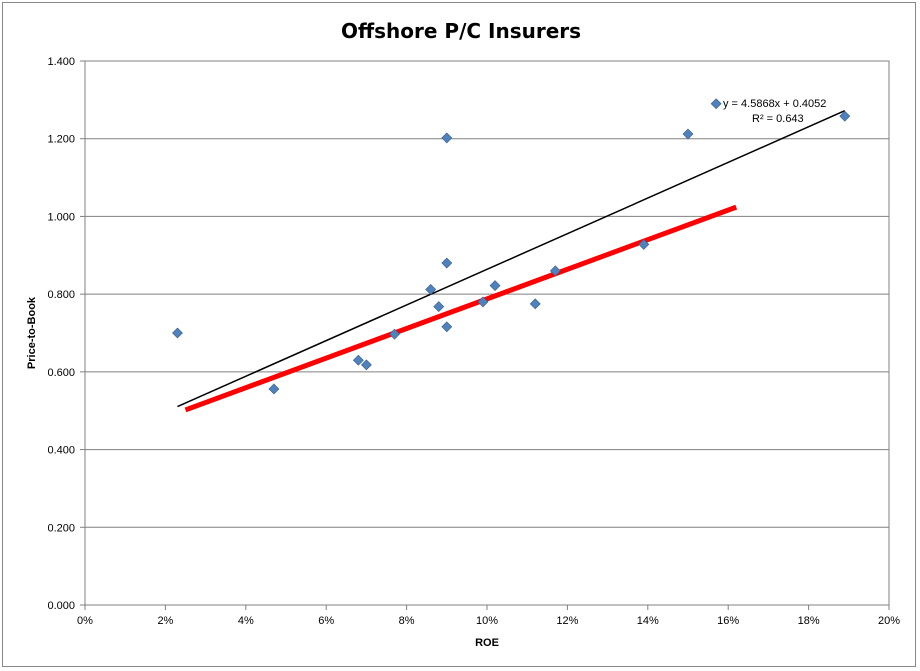  What do you see at coordinates (61, 140) in the screenshot?
I see `y-tick-label: 1.200` at bounding box center [61, 140].